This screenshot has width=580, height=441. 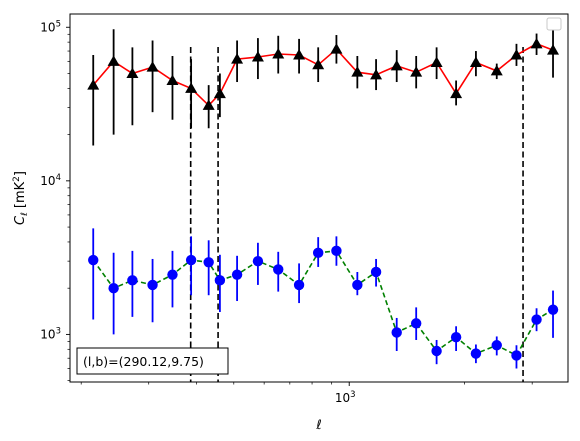 I want to click on x-tick-label-exp: 3, so click(x=352, y=395).